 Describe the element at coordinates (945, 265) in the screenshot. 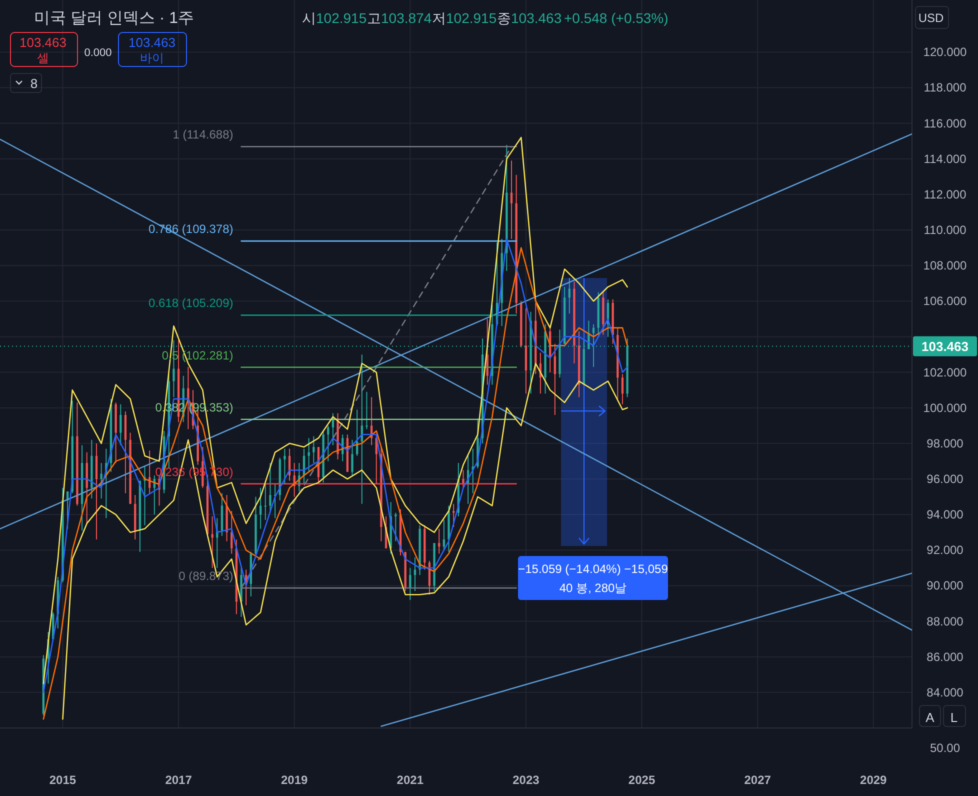

I see `y-tick-label: 108.000` at that location.